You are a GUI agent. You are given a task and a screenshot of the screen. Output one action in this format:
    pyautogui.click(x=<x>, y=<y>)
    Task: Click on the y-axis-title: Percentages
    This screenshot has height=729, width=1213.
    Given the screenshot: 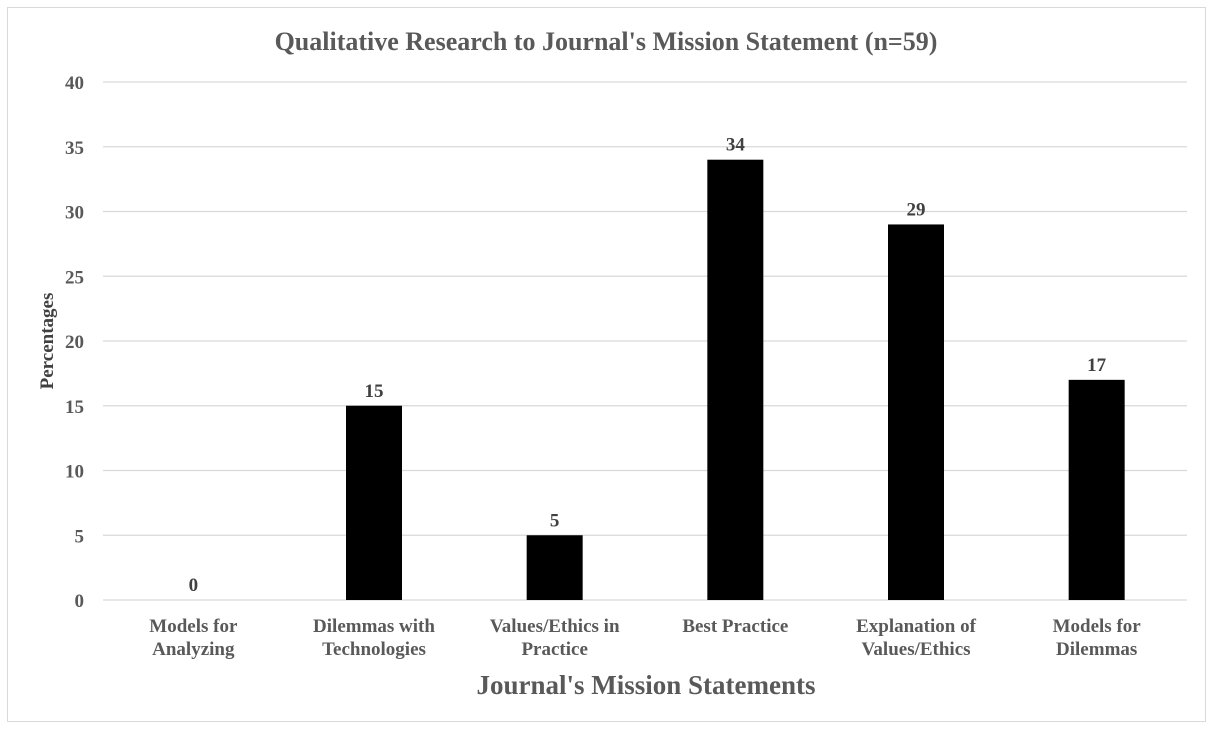 What is the action you would take?
    pyautogui.click(x=47, y=341)
    